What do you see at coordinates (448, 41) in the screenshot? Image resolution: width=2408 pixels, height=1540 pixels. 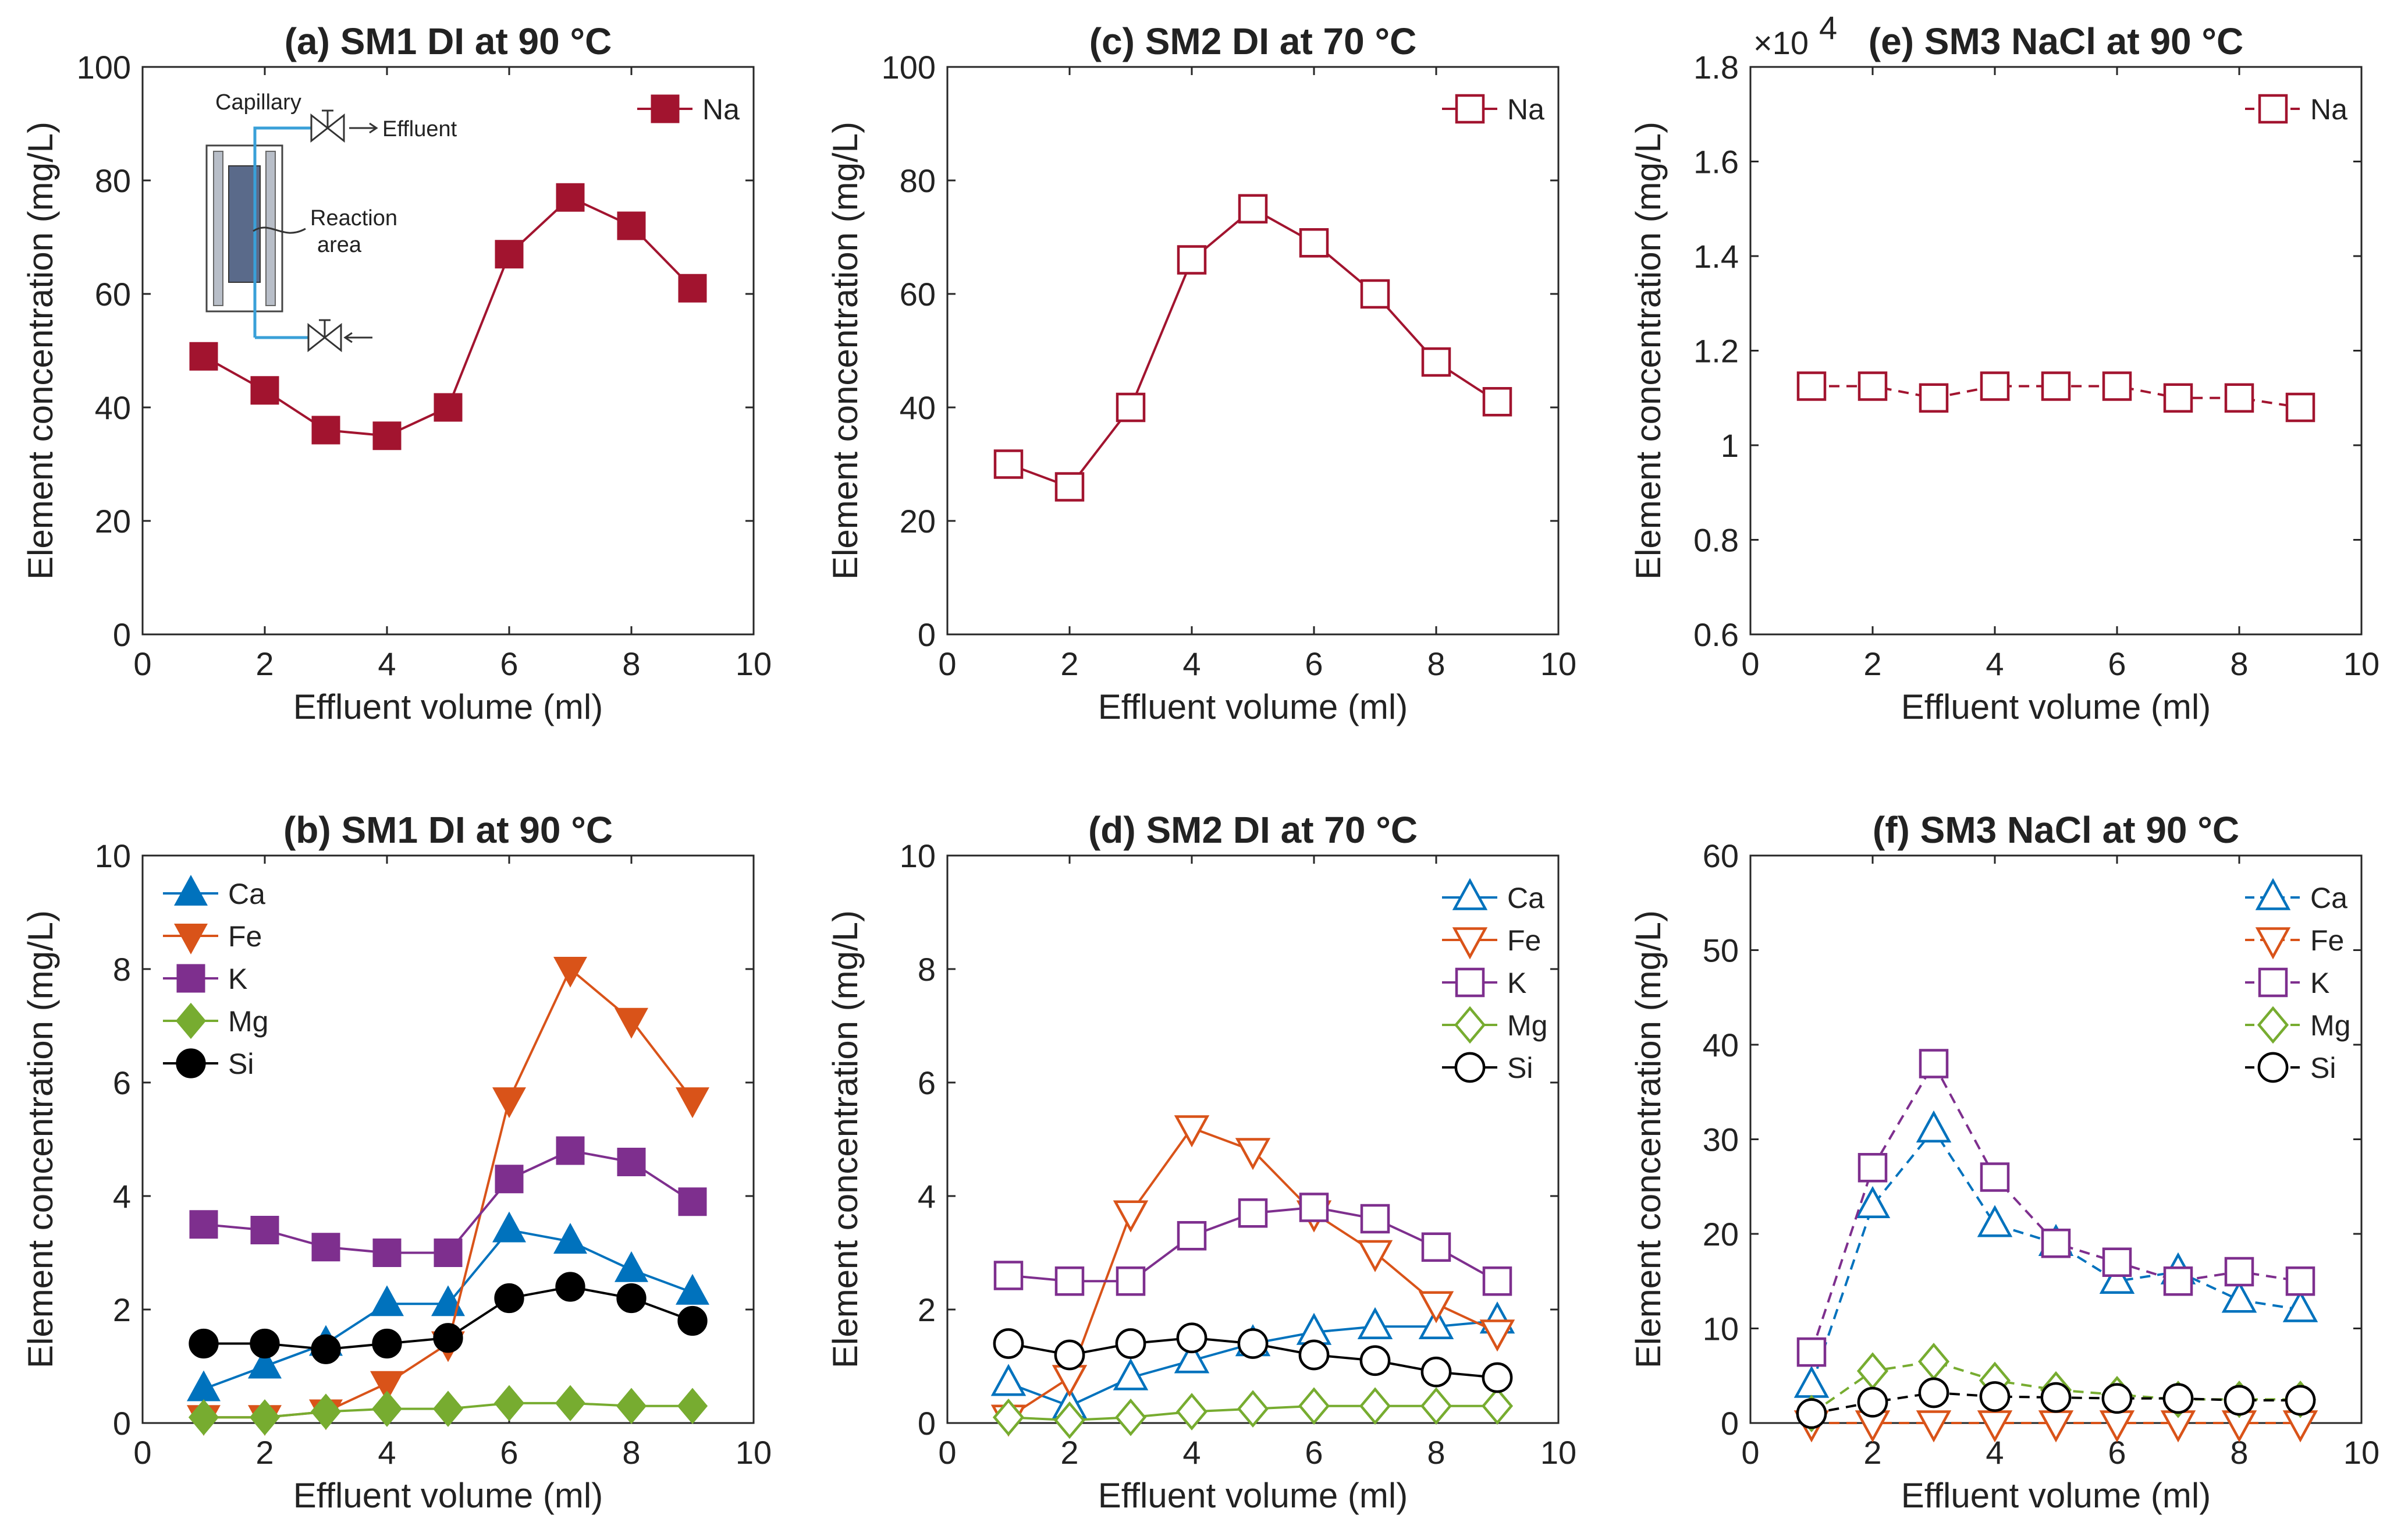 I see `panel-title: (a) SM1 DI at 90 °C` at bounding box center [448, 41].